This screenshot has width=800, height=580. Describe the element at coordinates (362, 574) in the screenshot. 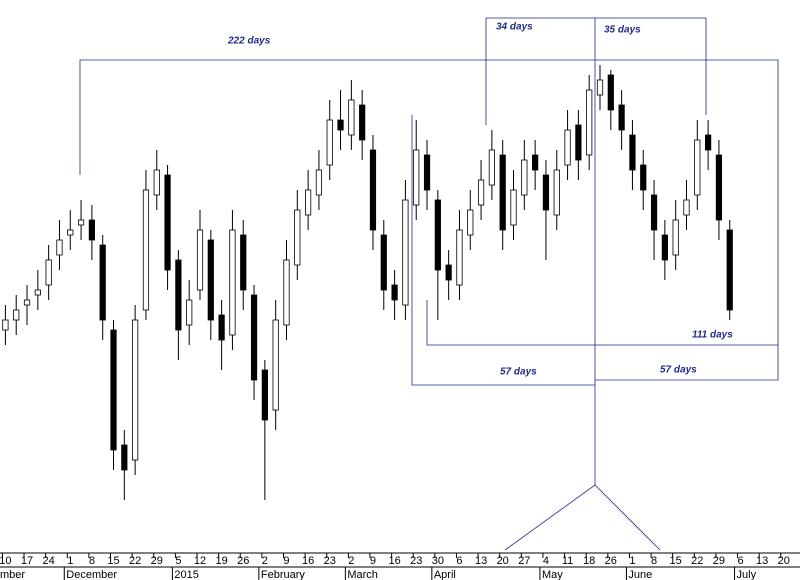

I see `month-label: March` at that location.